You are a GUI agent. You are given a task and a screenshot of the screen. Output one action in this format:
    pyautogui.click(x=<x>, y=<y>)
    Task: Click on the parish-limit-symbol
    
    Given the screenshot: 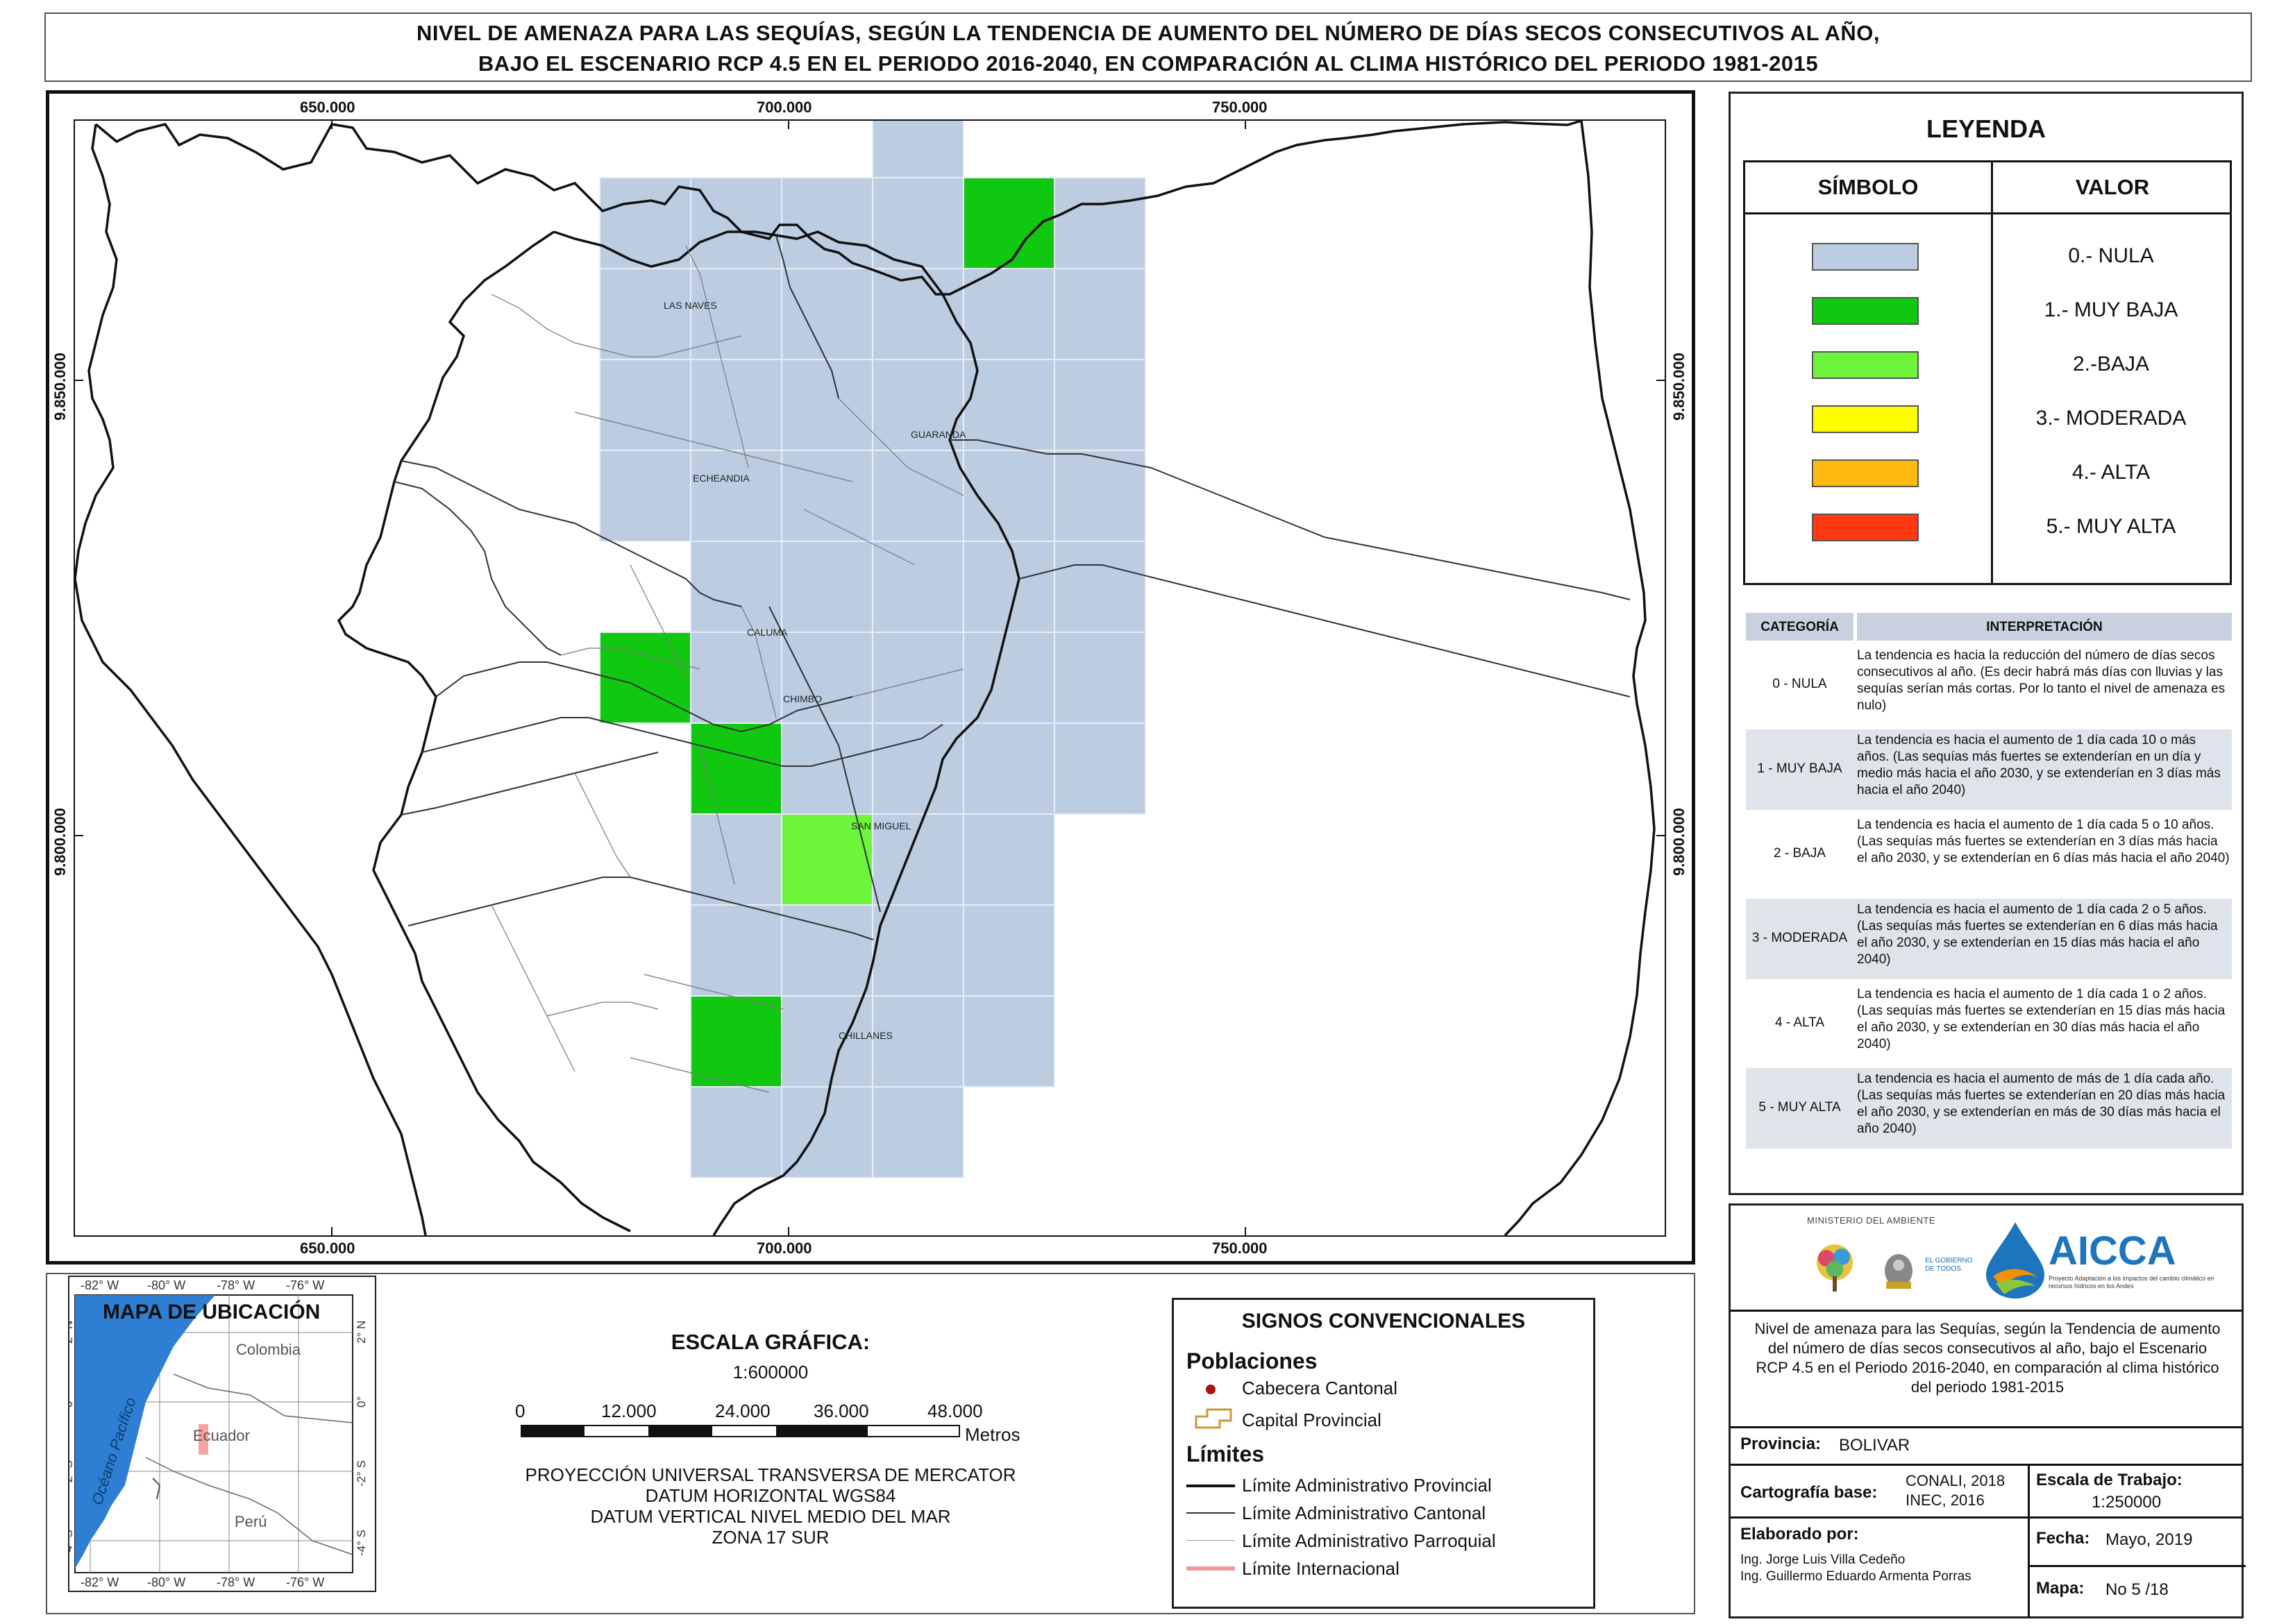 What is the action you would take?
    pyautogui.click(x=1210, y=1540)
    